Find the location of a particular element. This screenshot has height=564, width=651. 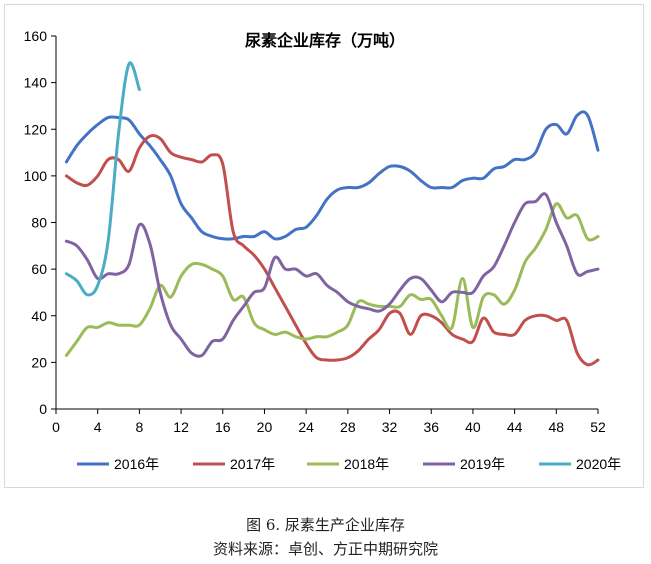

x-tick-label: 32 is located at coordinates (390, 427).